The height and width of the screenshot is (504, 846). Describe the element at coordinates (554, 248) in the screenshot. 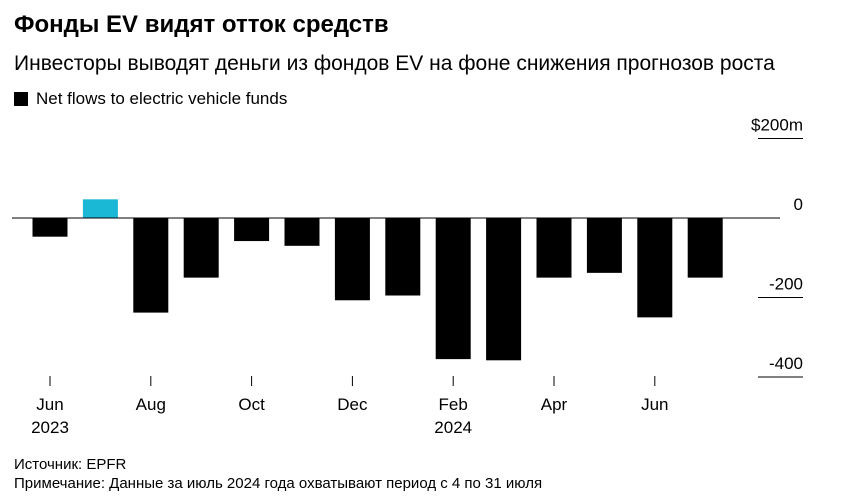

I see `bar-apr-2024` at that location.